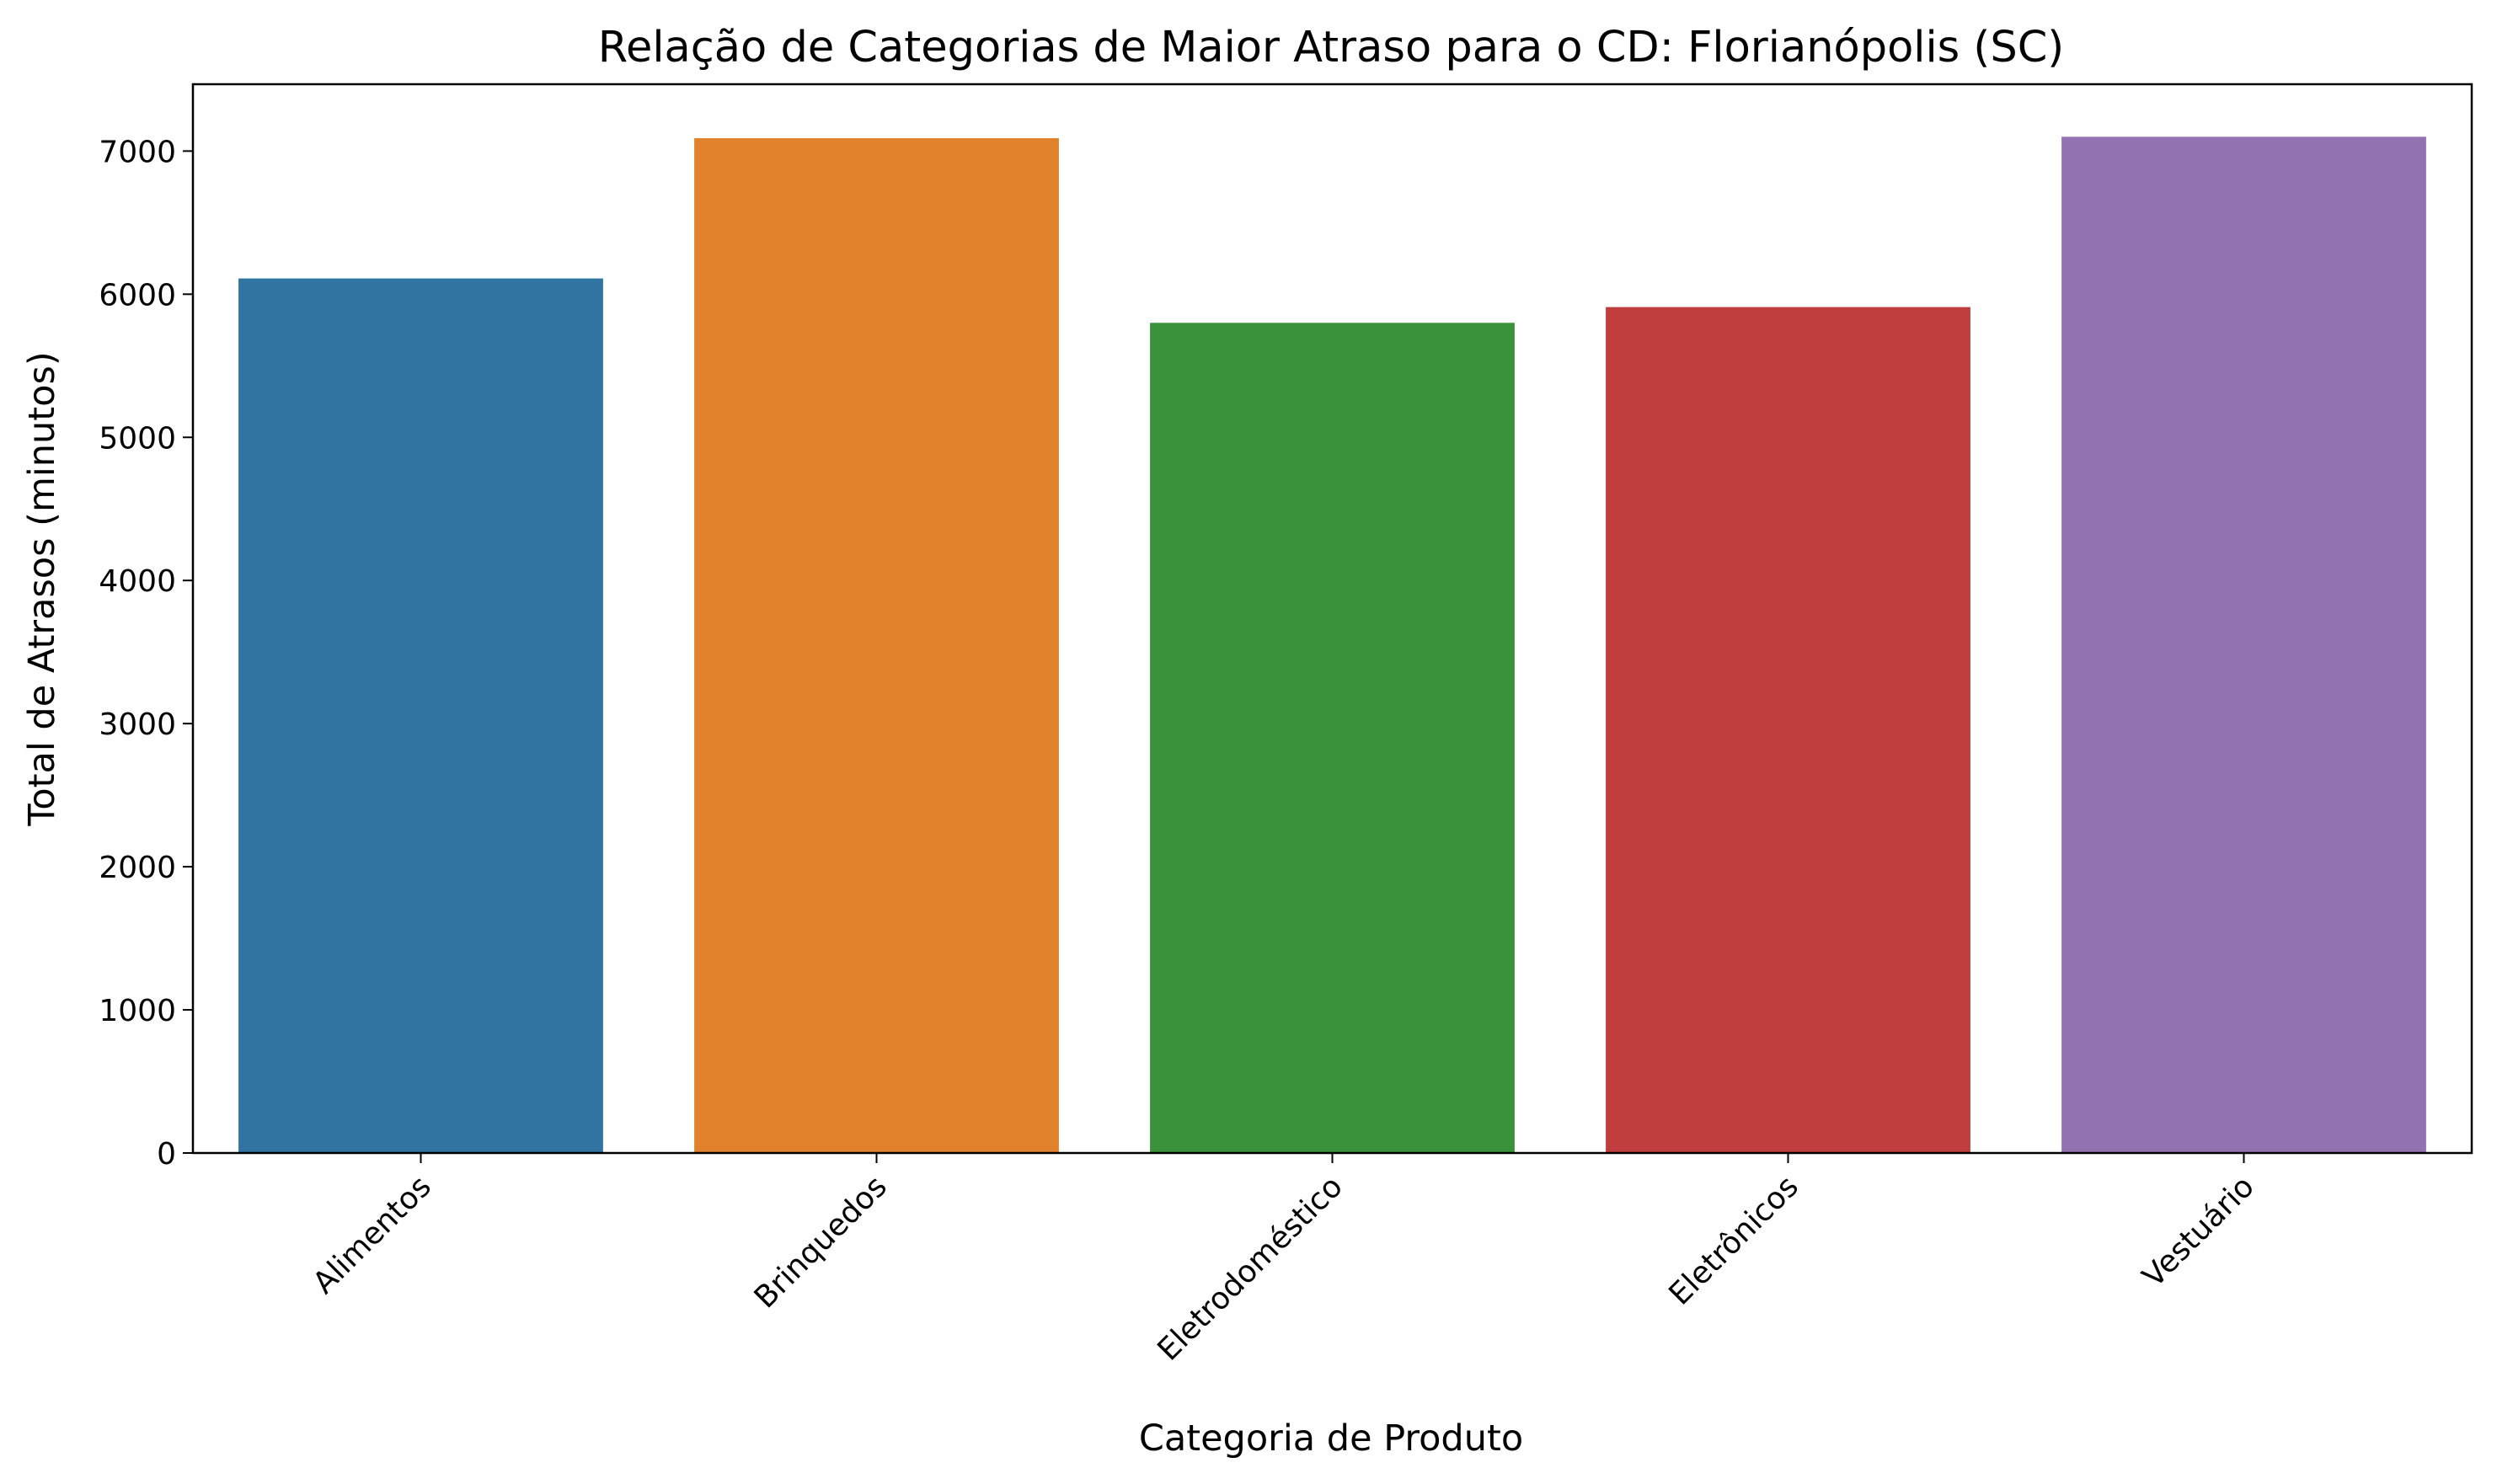 The height and width of the screenshot is (1484, 2497). I want to click on y-tick-label-1: 1000, so click(137, 1011).